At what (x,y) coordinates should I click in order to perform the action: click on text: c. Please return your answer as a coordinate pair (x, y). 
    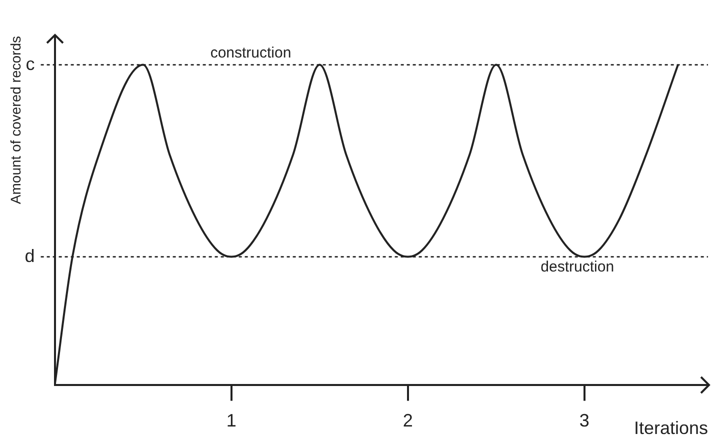
    Looking at the image, I should click on (30, 64).